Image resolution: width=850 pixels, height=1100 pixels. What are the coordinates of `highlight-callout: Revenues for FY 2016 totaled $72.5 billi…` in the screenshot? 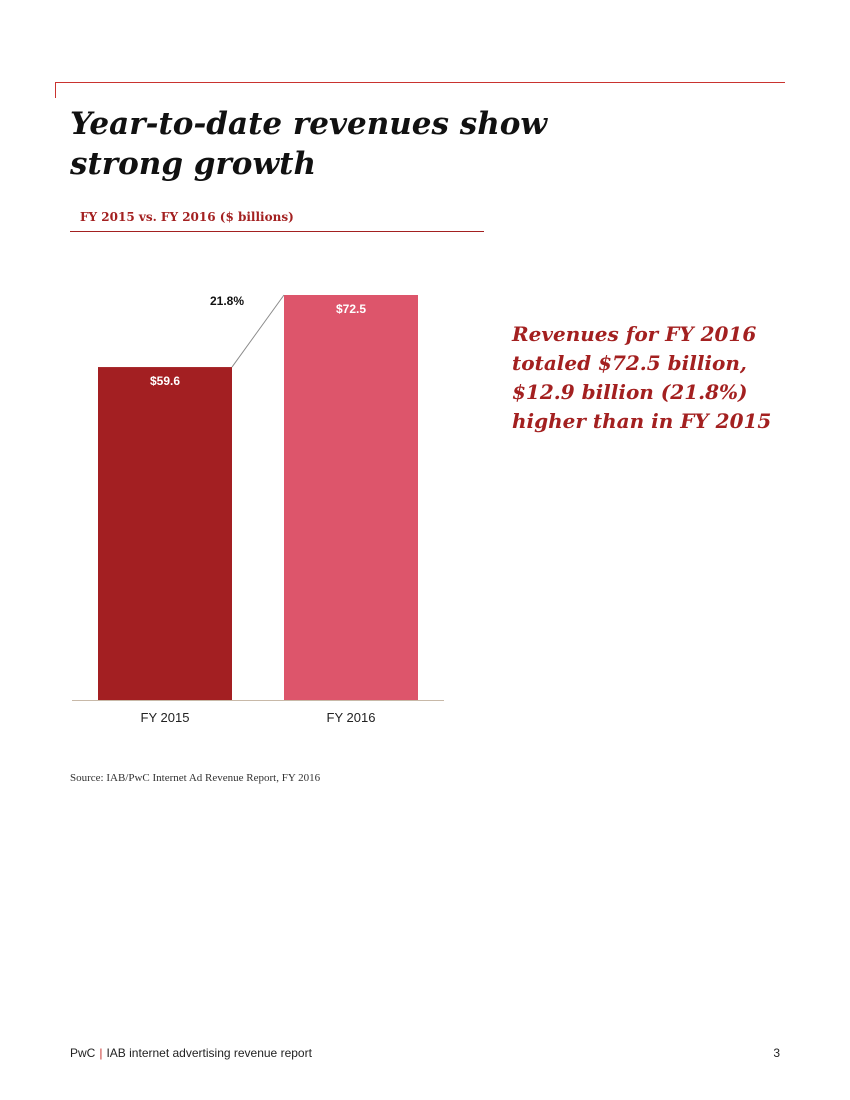 It's located at (642, 377).